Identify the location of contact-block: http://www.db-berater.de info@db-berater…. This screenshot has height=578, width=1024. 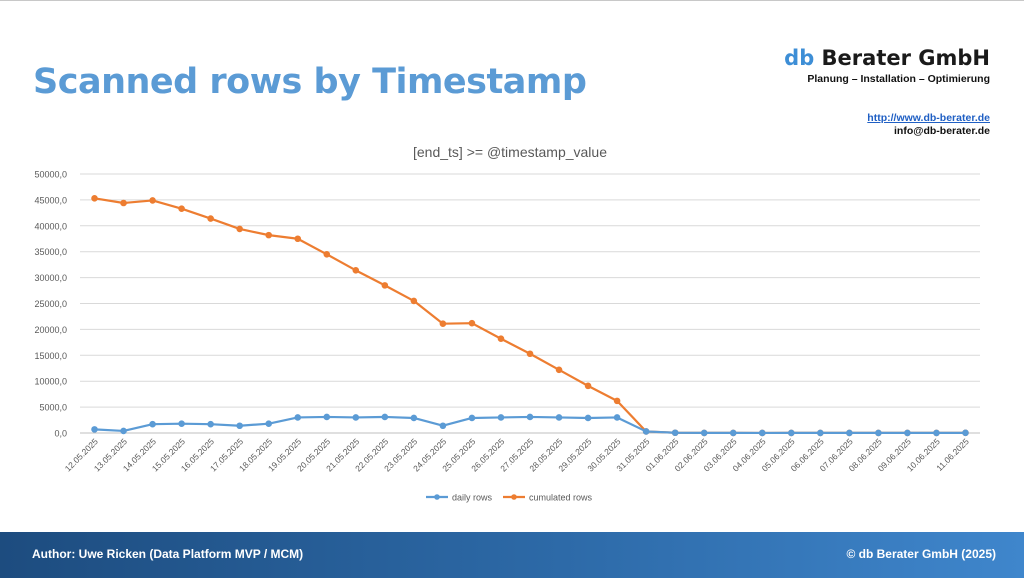
(928, 125).